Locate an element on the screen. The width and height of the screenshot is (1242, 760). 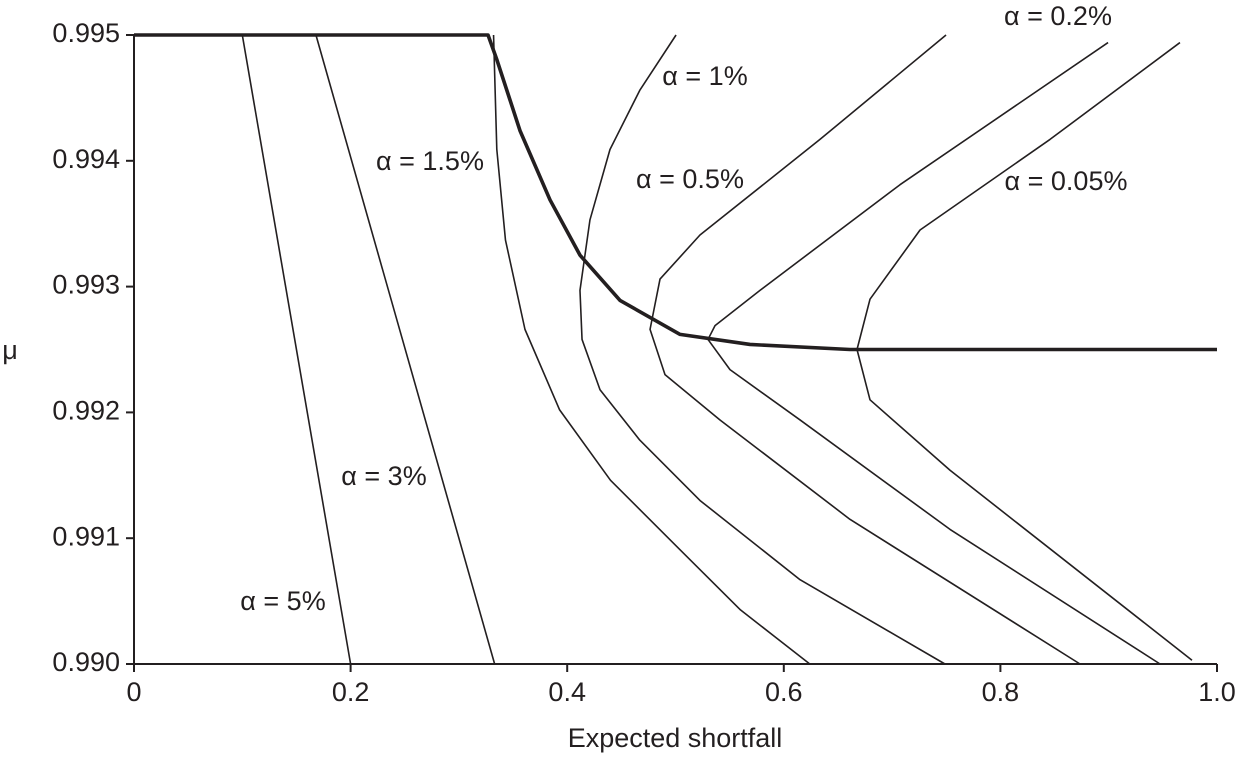
x-tick-label: 0.6 is located at coordinates (784, 692).